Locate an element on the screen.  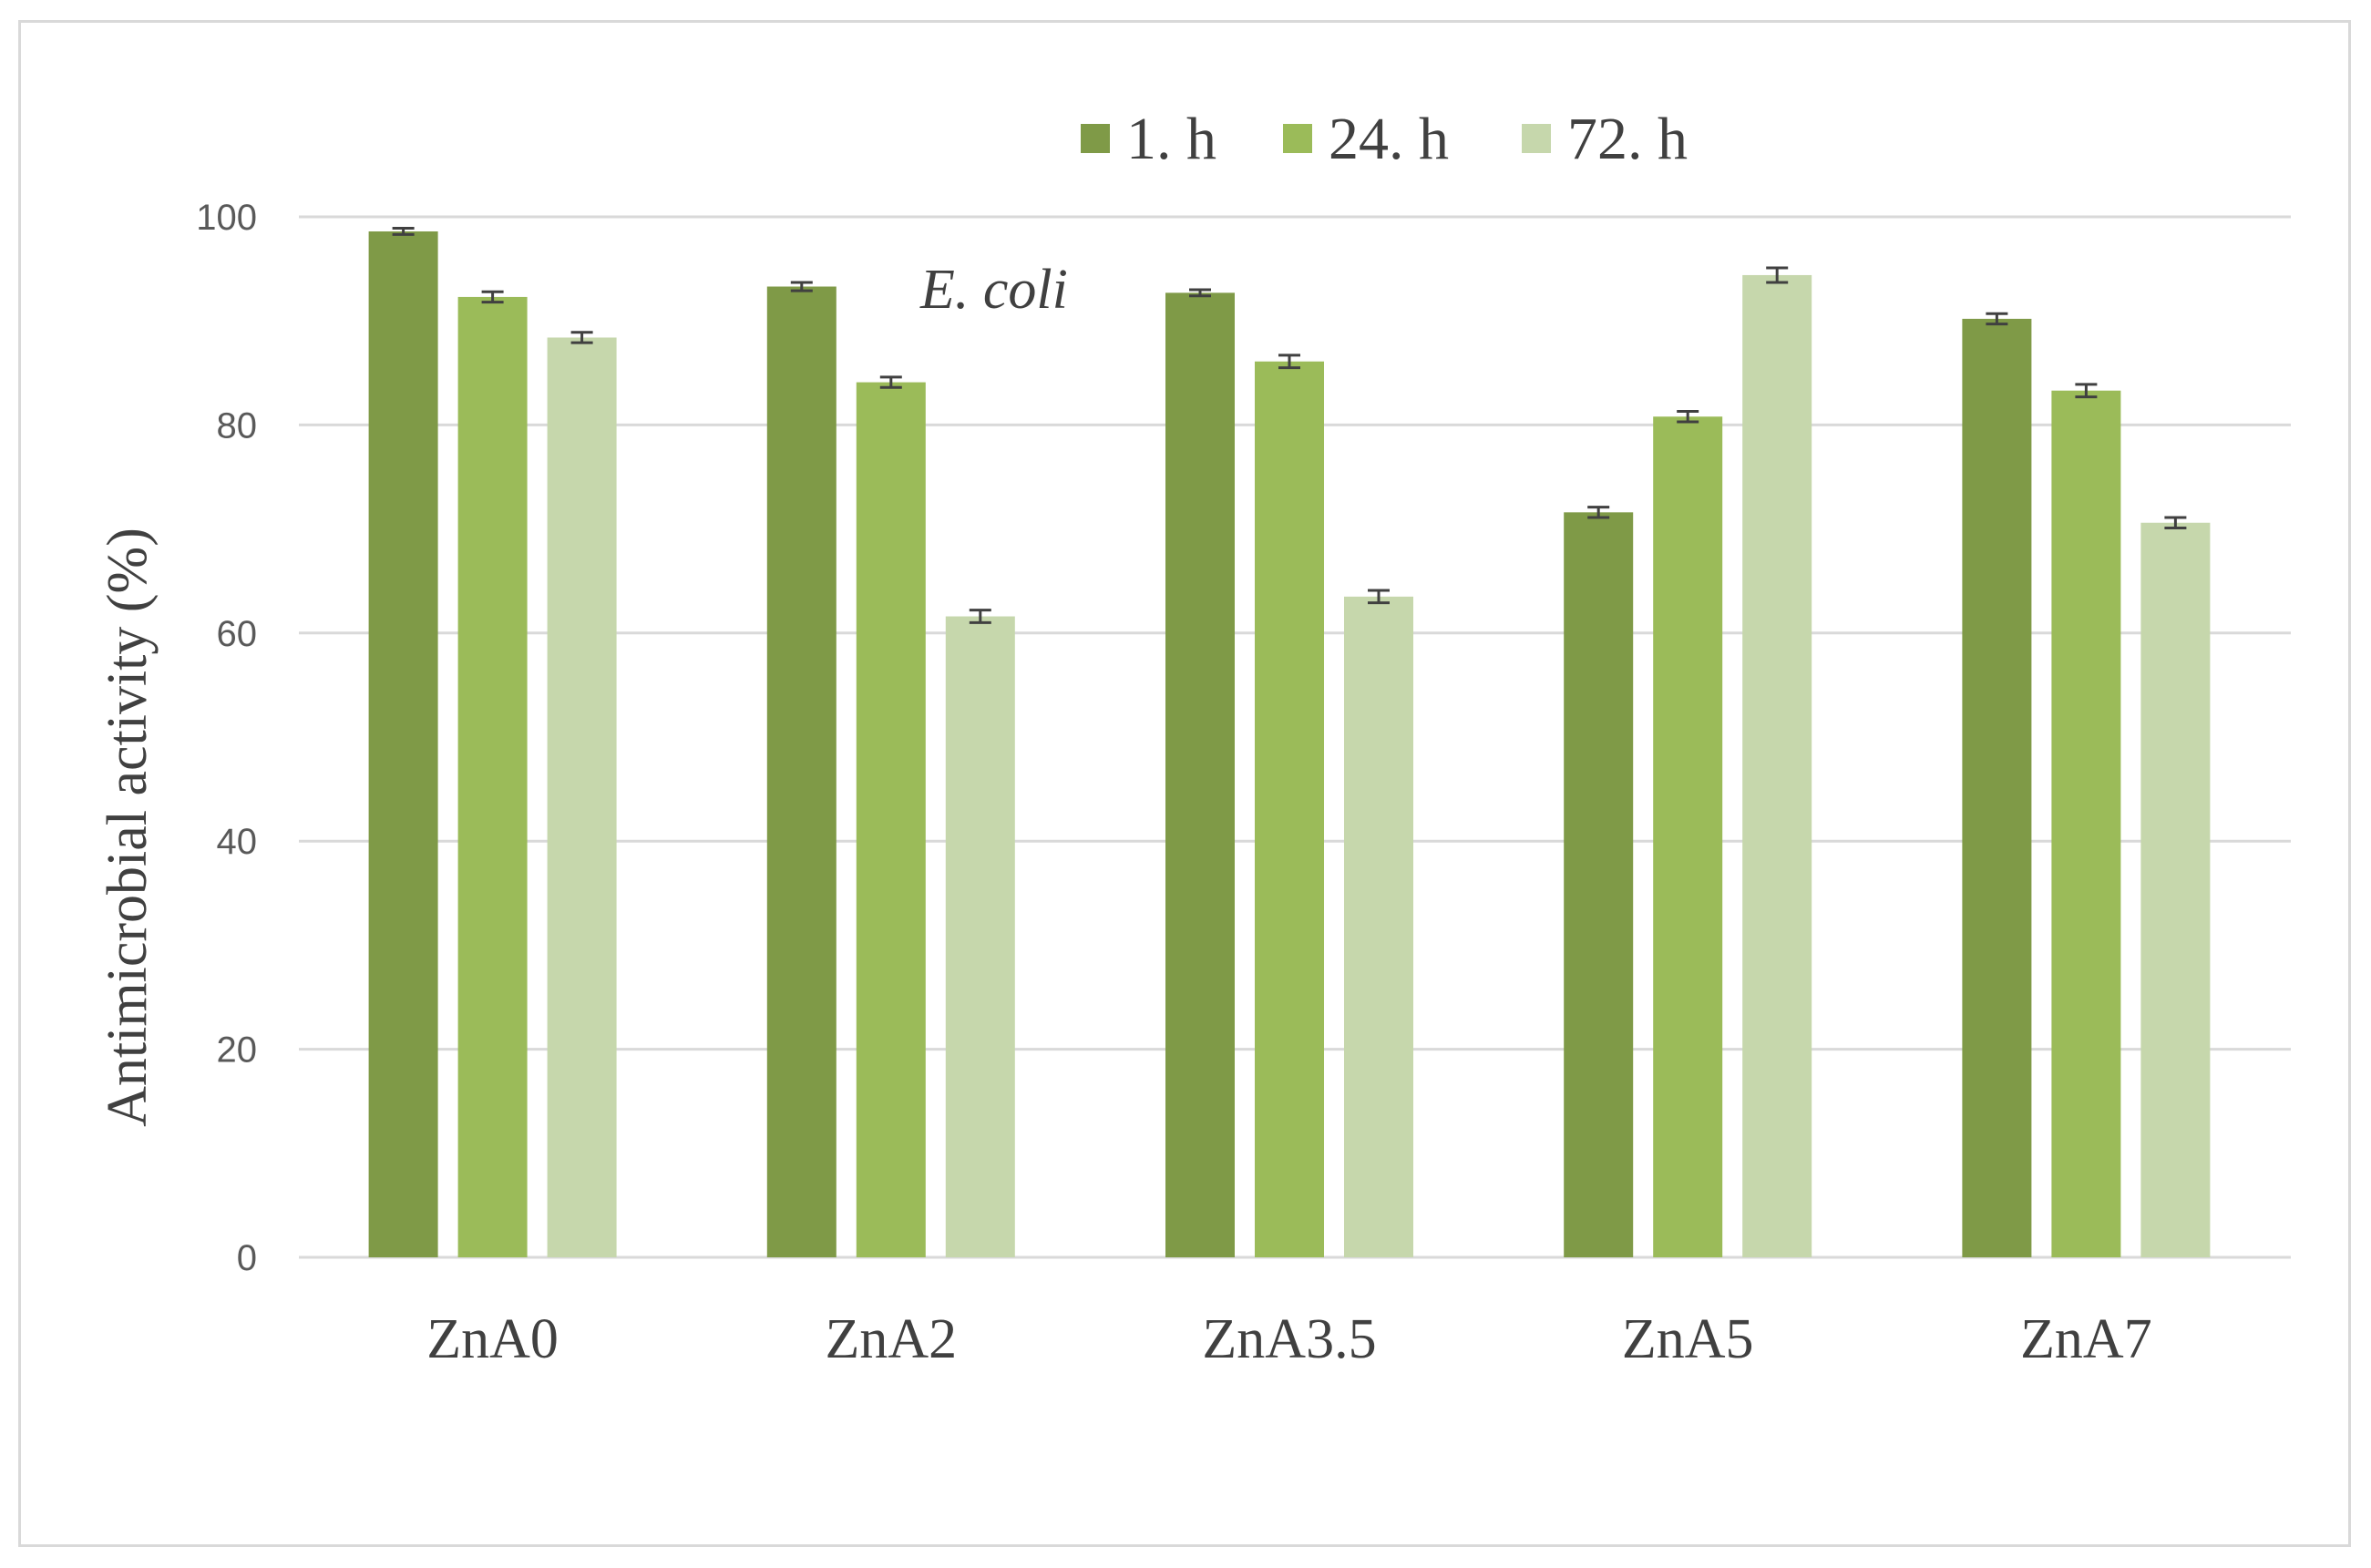
x-category-label: ZnA7 is located at coordinates (2086, 1339).